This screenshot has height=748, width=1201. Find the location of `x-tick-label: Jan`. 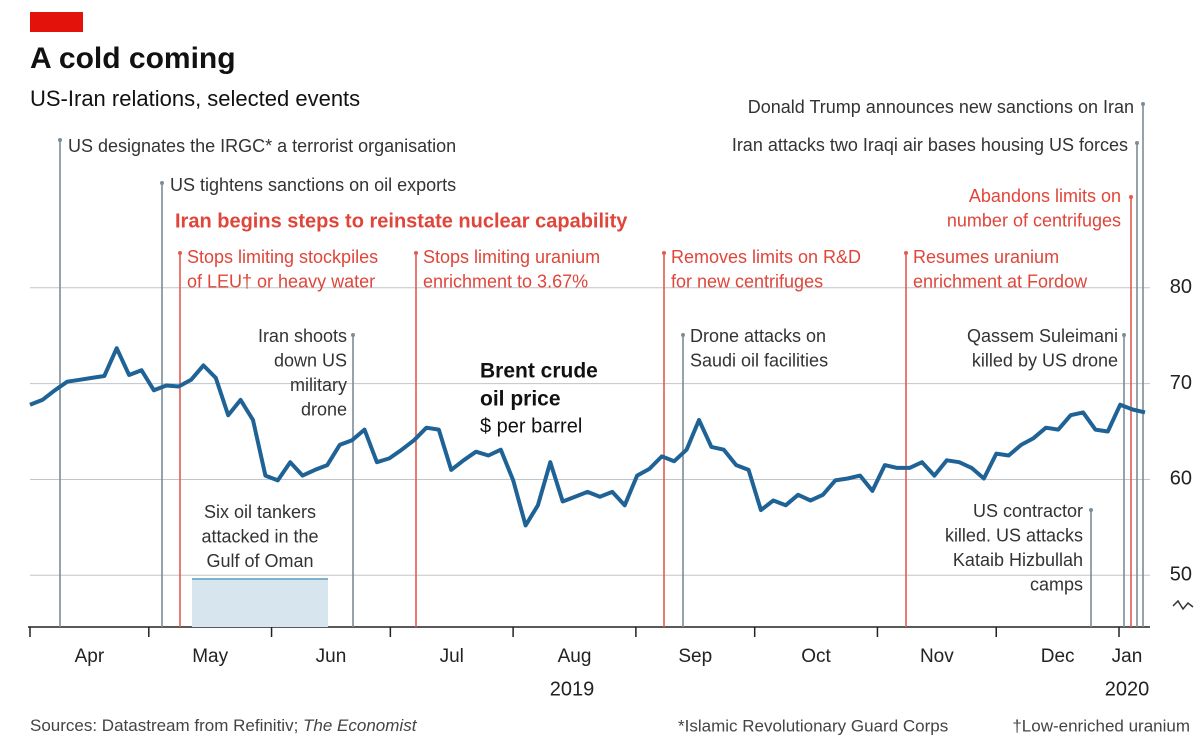

x-tick-label: Jan is located at coordinates (1127, 656).